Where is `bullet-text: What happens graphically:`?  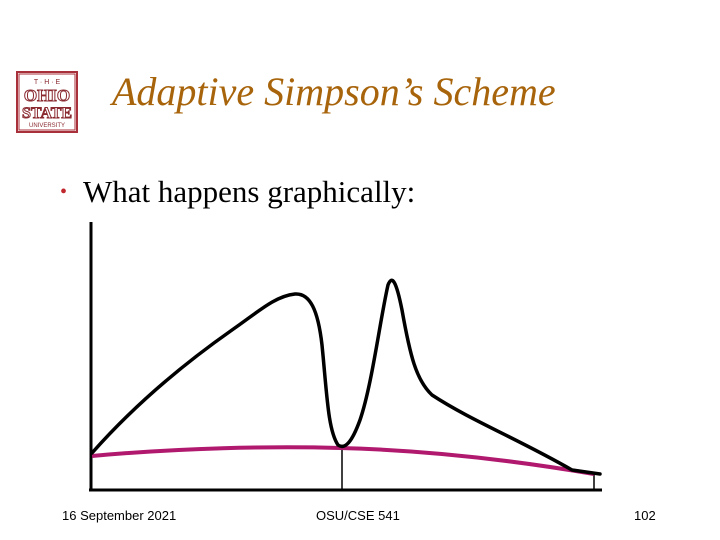
bullet-text: What happens graphically: is located at coordinates (249, 191).